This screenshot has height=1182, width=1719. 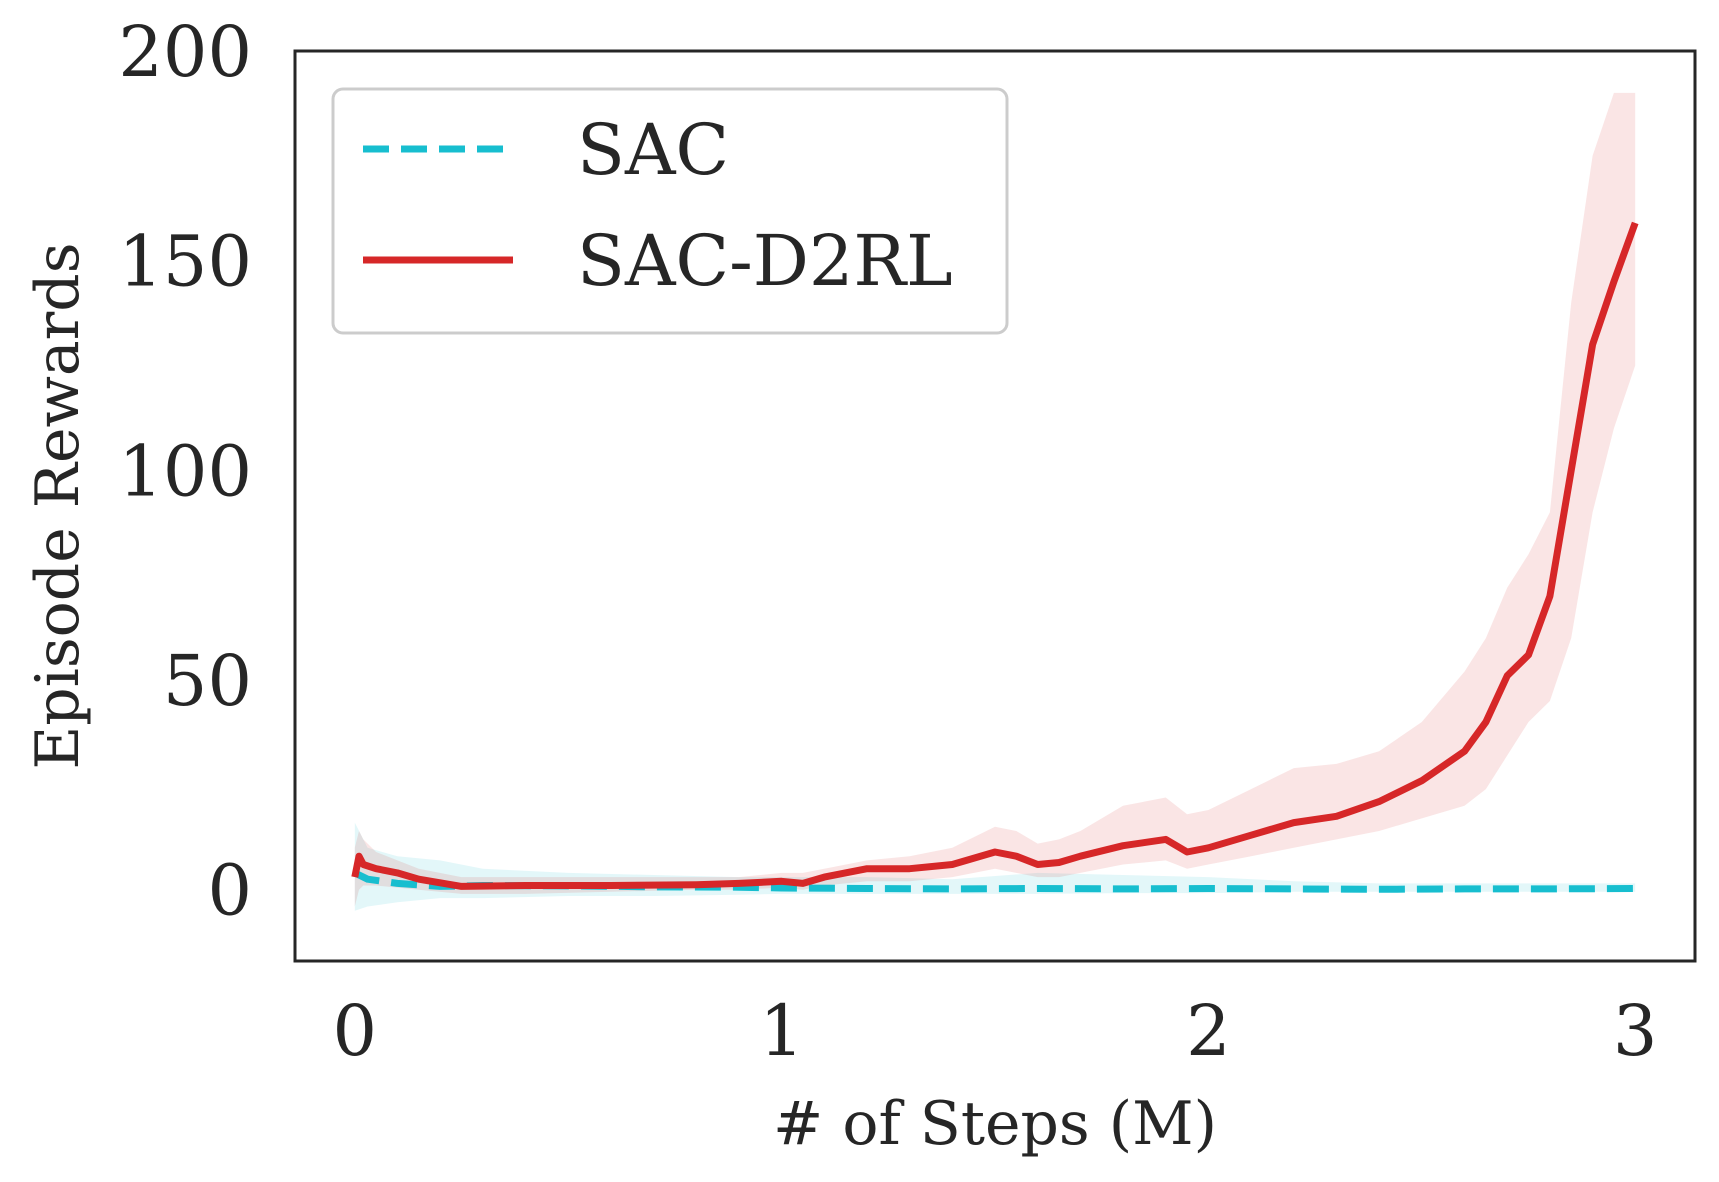 I want to click on y-tick-labels: 0 50 100 150 200, so click(x=185, y=471).